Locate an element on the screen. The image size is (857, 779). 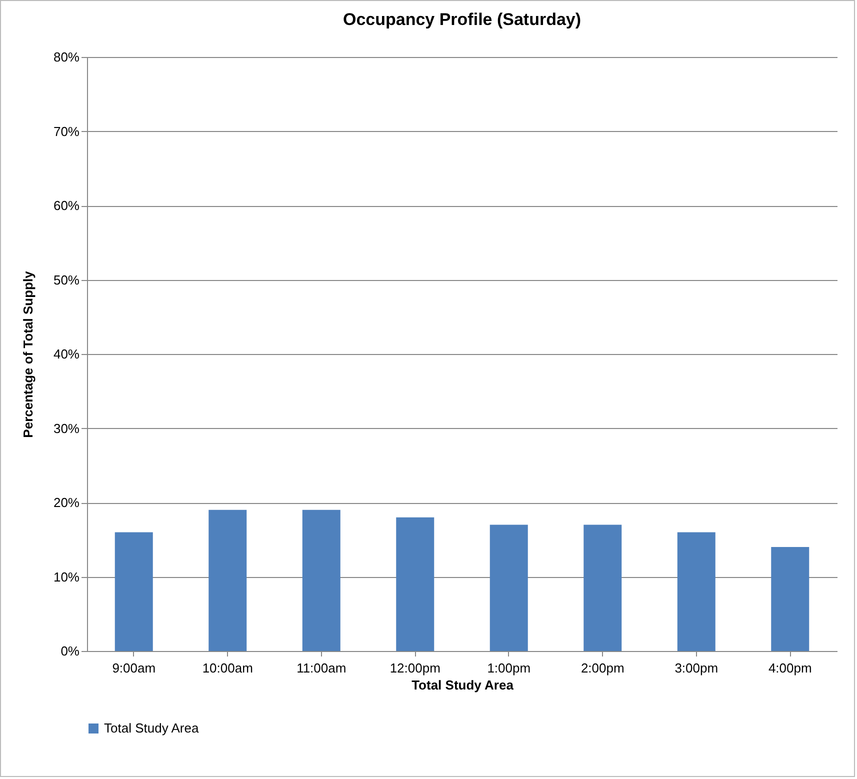
x-tick-label: 12:00pm is located at coordinates (415, 668).